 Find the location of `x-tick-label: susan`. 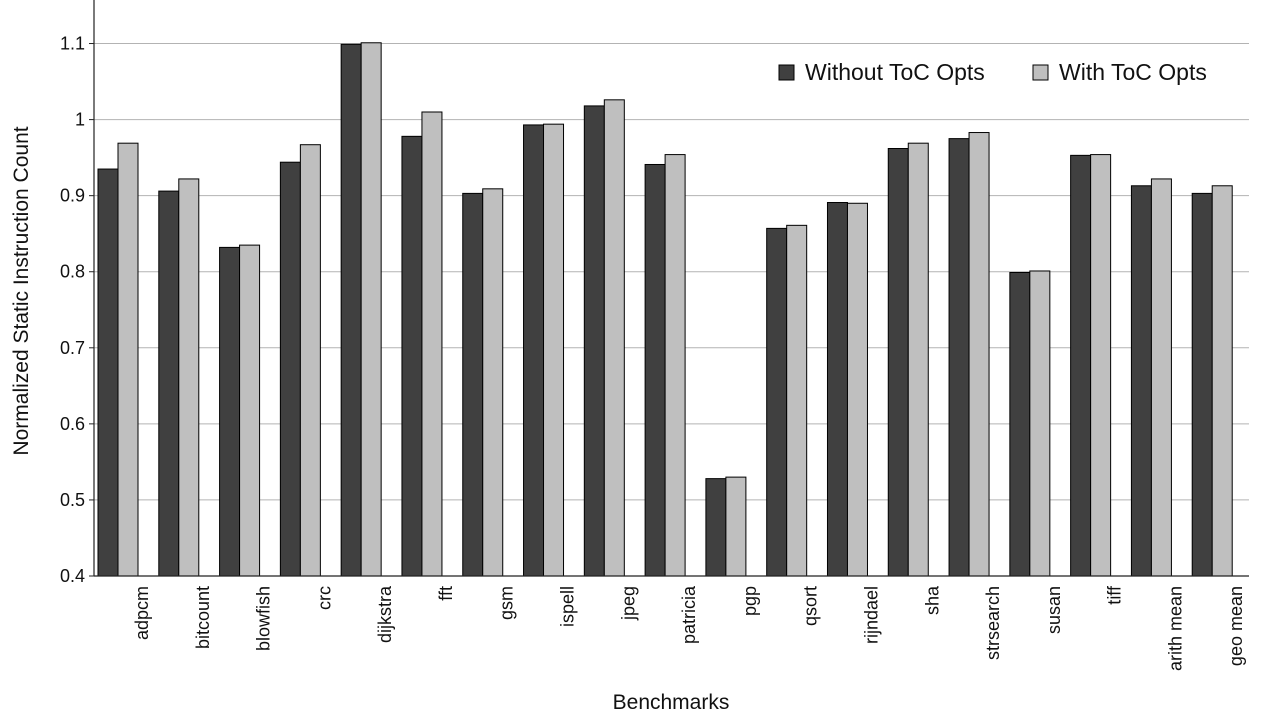

x-tick-label: susan is located at coordinates (1054, 610).